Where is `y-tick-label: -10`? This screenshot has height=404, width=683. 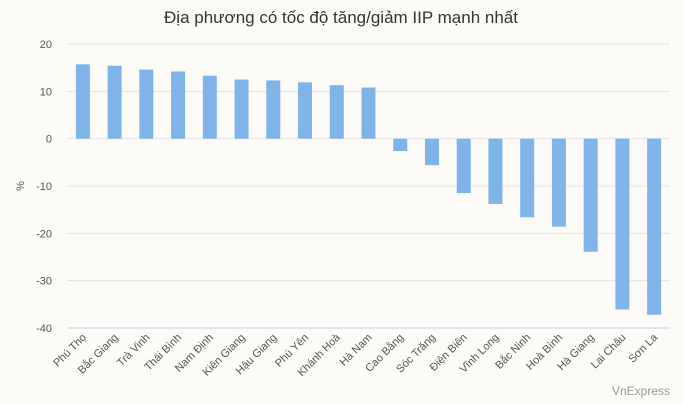
y-tick-label: -10 is located at coordinates (44, 187).